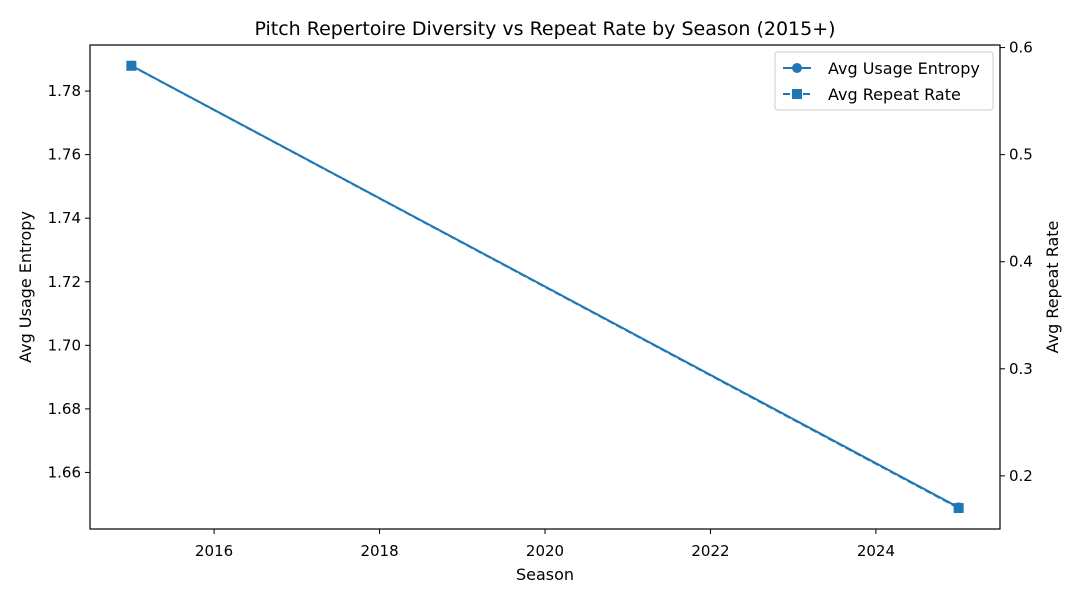 This screenshot has height=600, width=1080. What do you see at coordinates (545, 574) in the screenshot?
I see `x-axis-label: Season` at bounding box center [545, 574].